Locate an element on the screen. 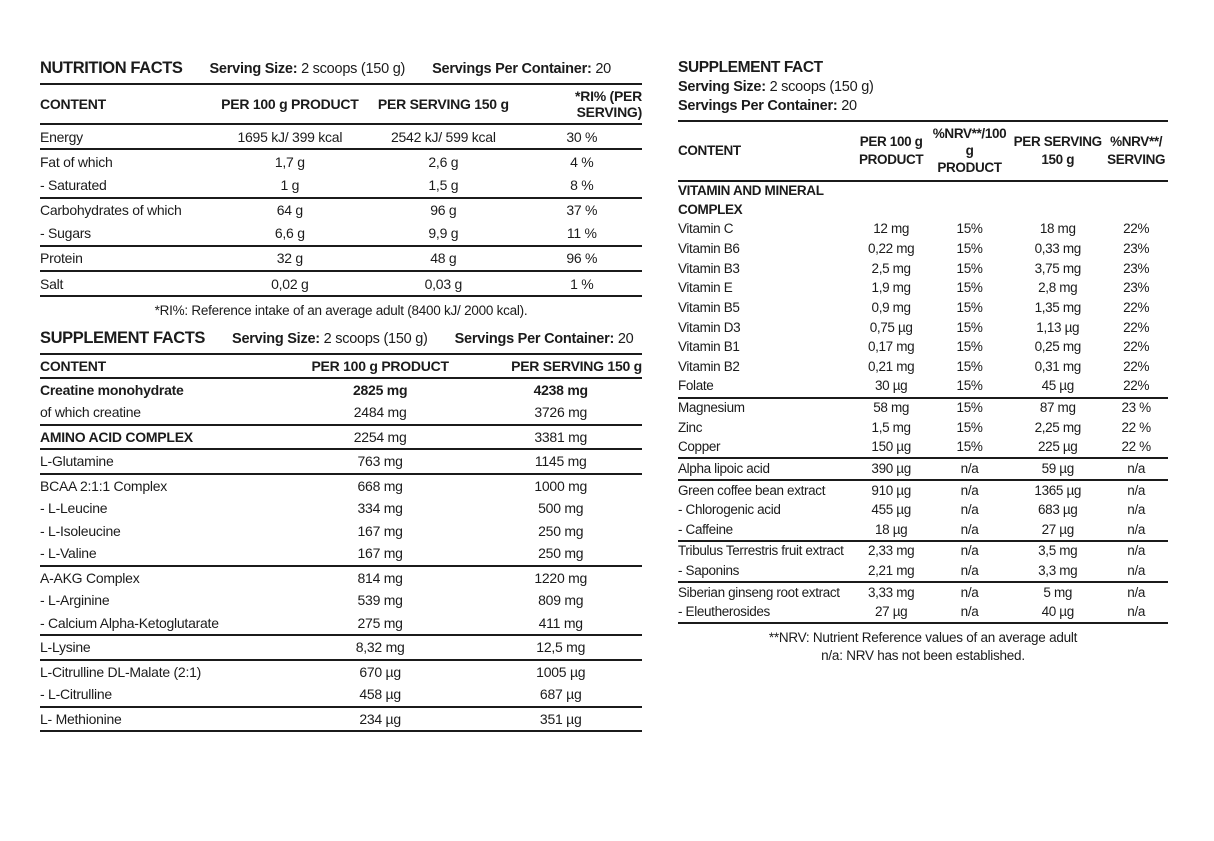 This screenshot has width=1214, height=841. table-cell: 22 % is located at coordinates (1136, 427).